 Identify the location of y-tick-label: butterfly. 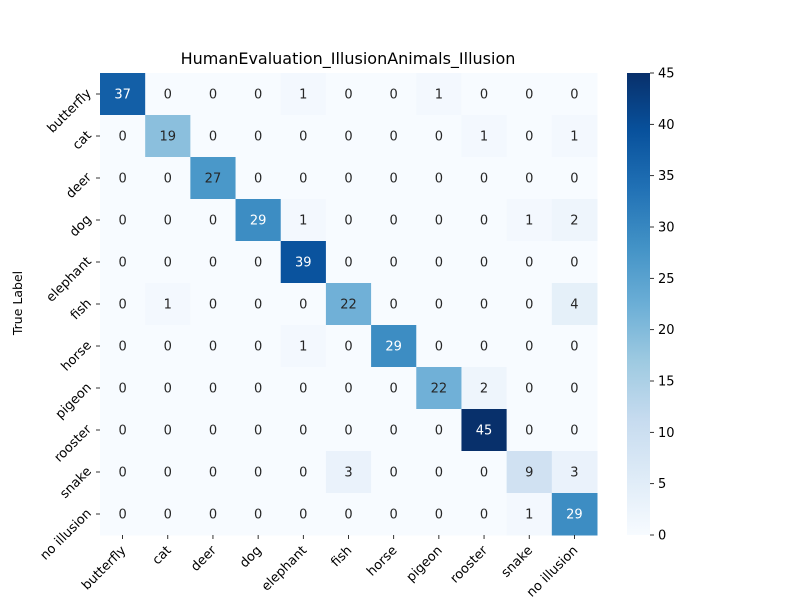
(70, 111).